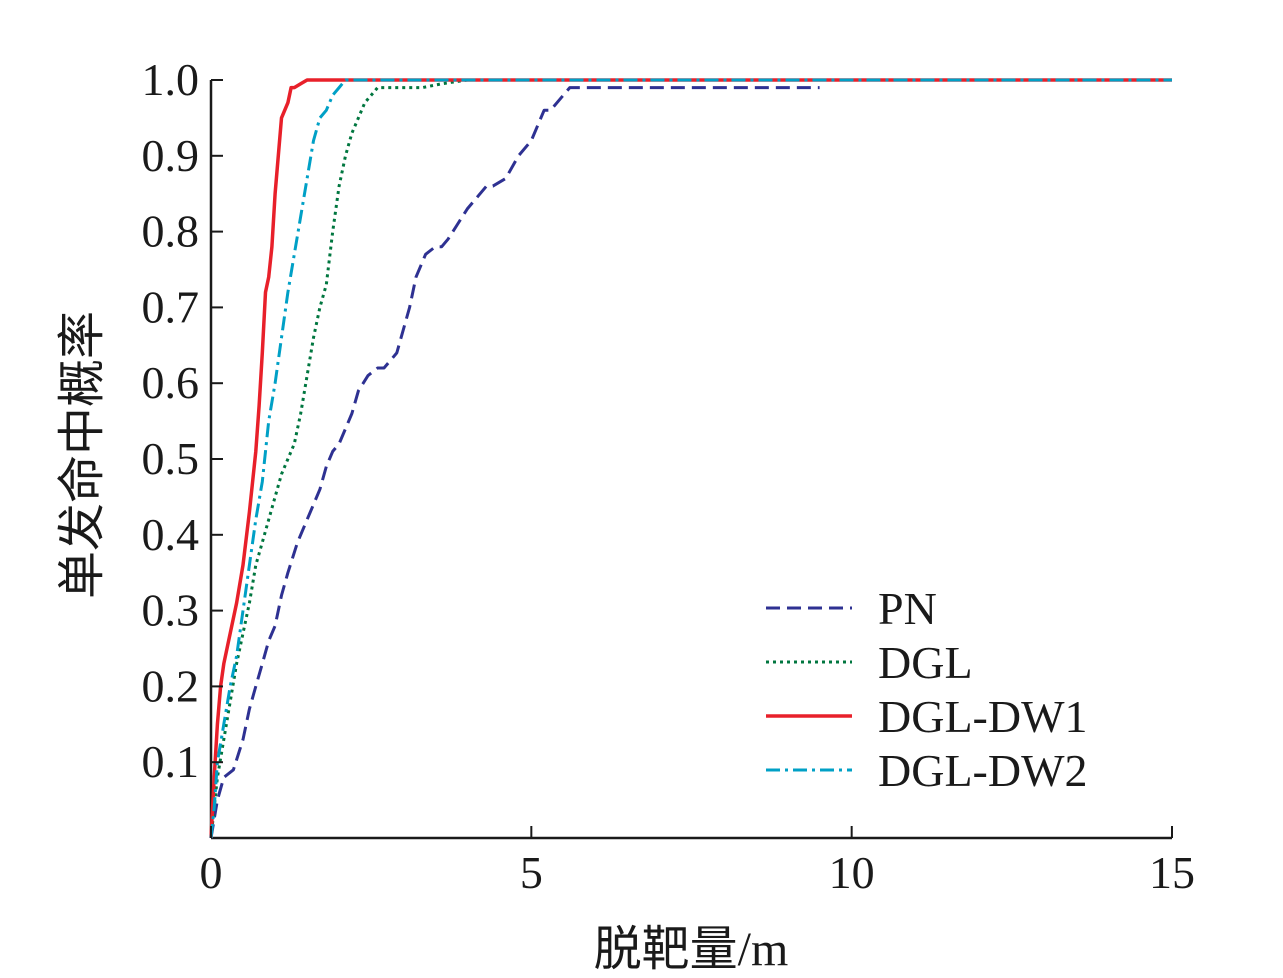 This screenshot has width=1283, height=978. What do you see at coordinates (691, 949) in the screenshot?
I see `x-axis-label: 脱靶量/m` at bounding box center [691, 949].